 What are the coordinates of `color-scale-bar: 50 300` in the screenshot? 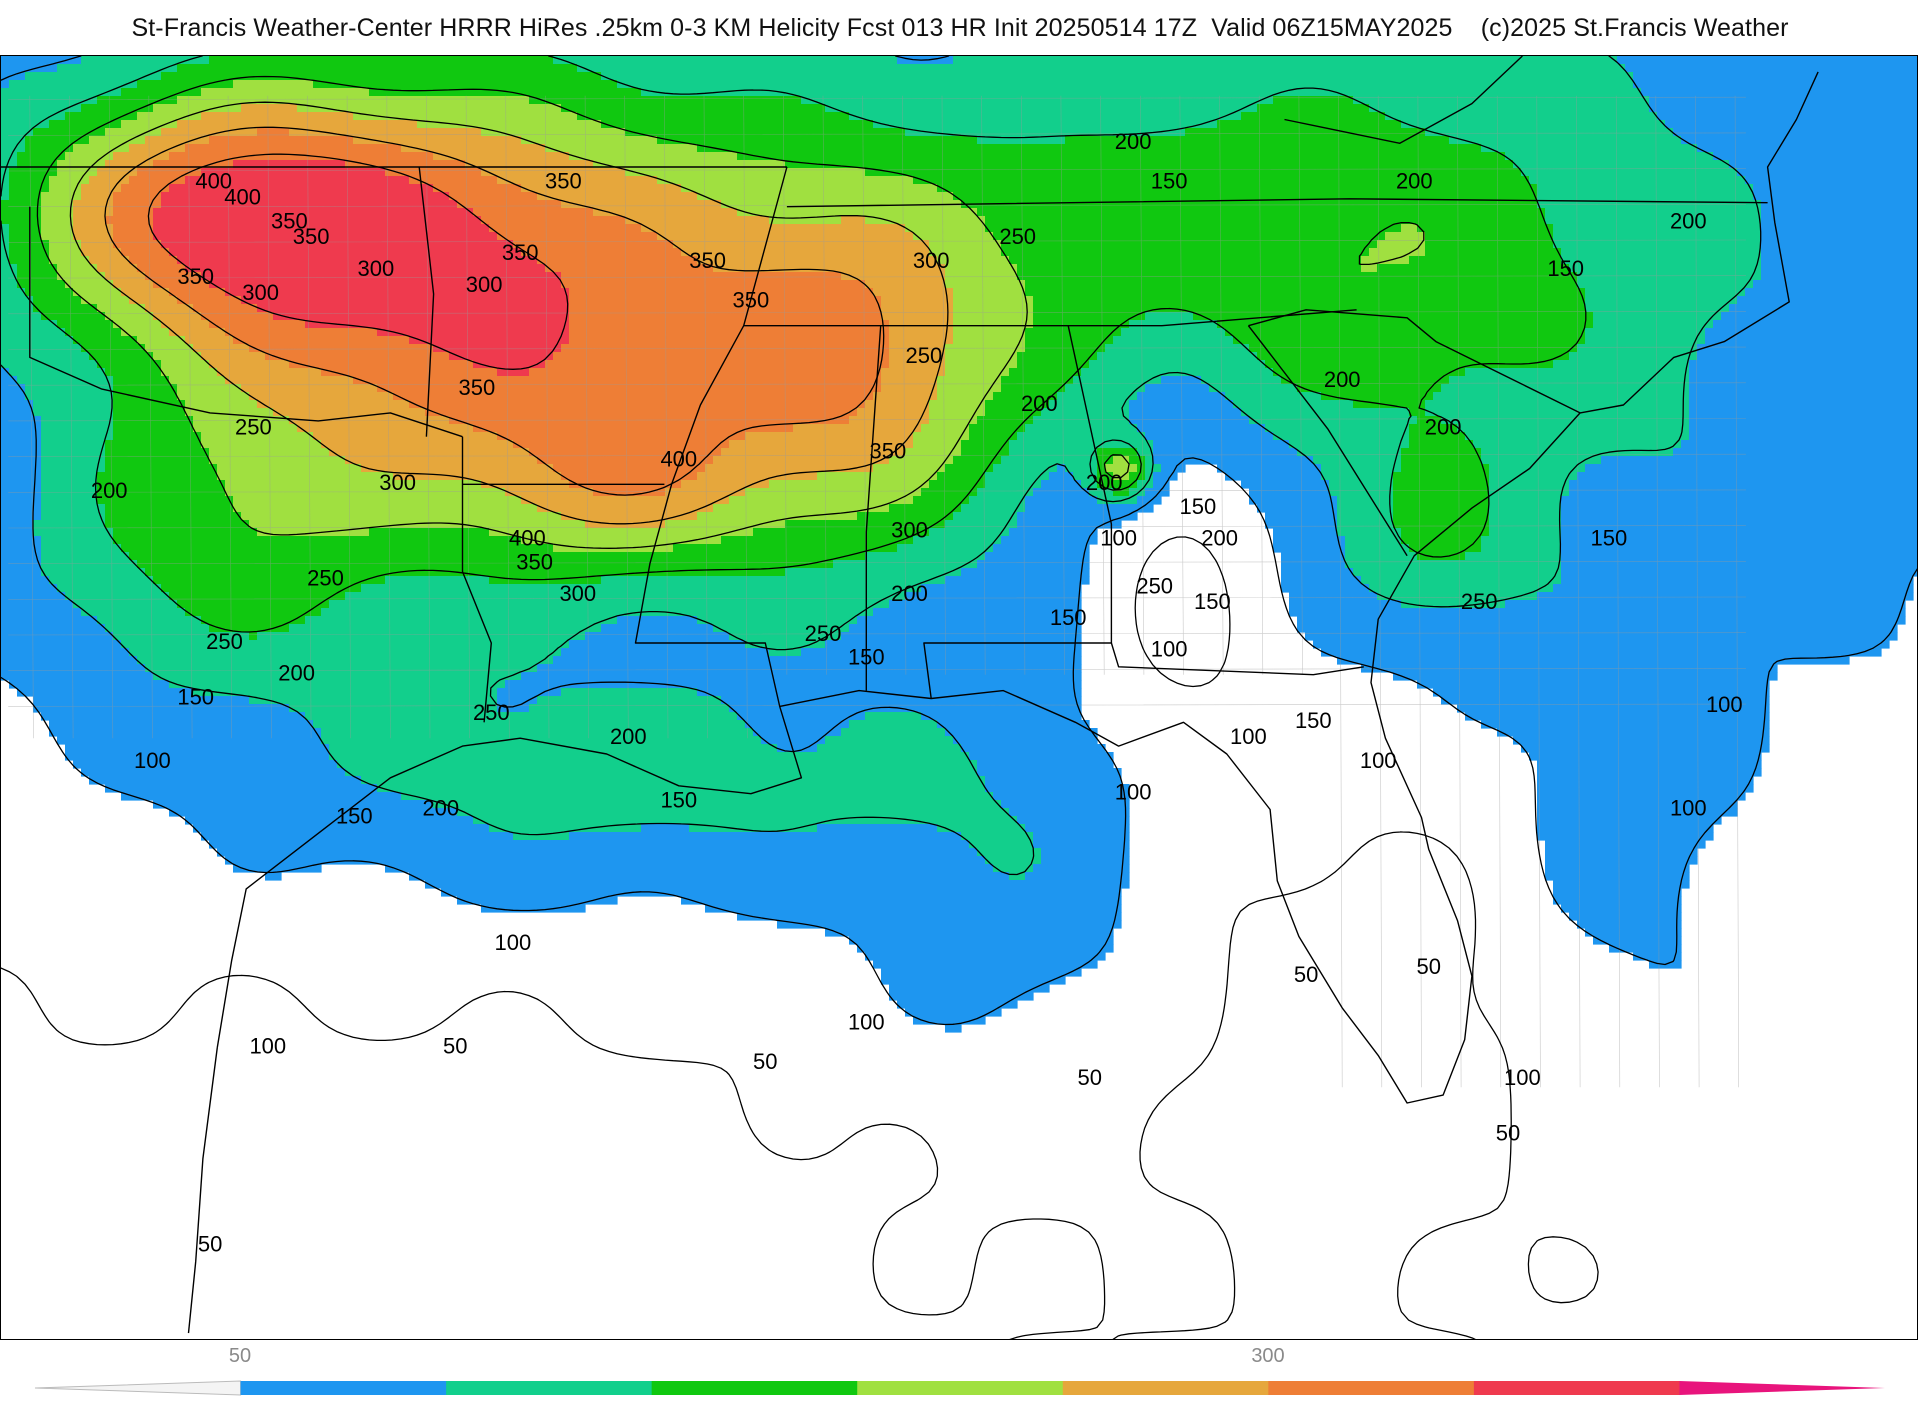 It's located at (960, 1372).